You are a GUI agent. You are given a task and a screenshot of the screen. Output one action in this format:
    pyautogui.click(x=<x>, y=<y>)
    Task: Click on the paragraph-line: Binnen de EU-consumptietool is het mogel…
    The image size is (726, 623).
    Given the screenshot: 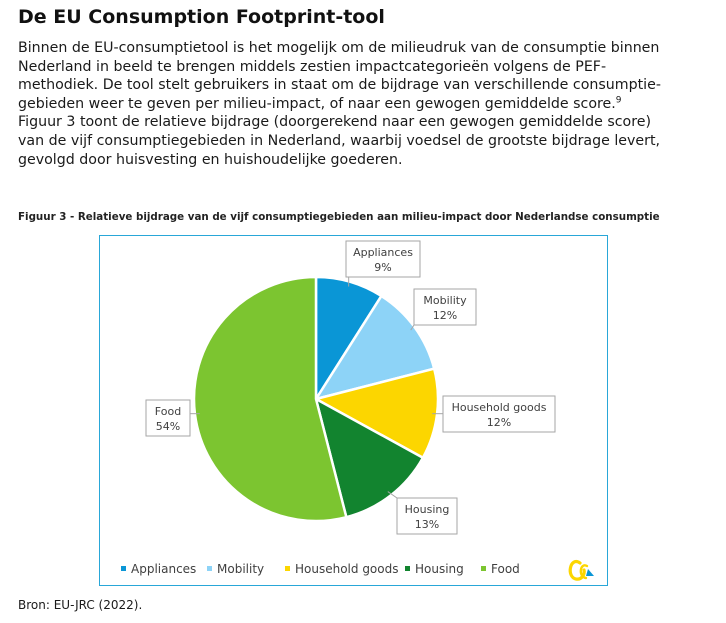 What is the action you would take?
    pyautogui.click(x=339, y=48)
    